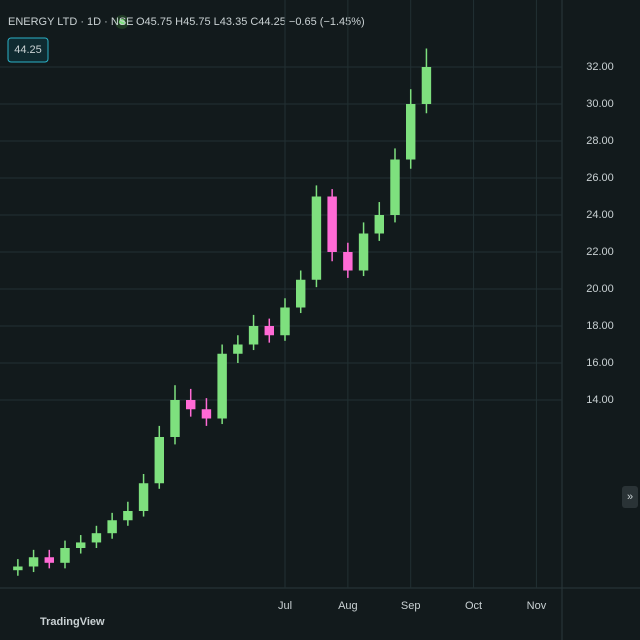 The height and width of the screenshot is (640, 640). I want to click on y-tick-label: 28.00, so click(600, 141).